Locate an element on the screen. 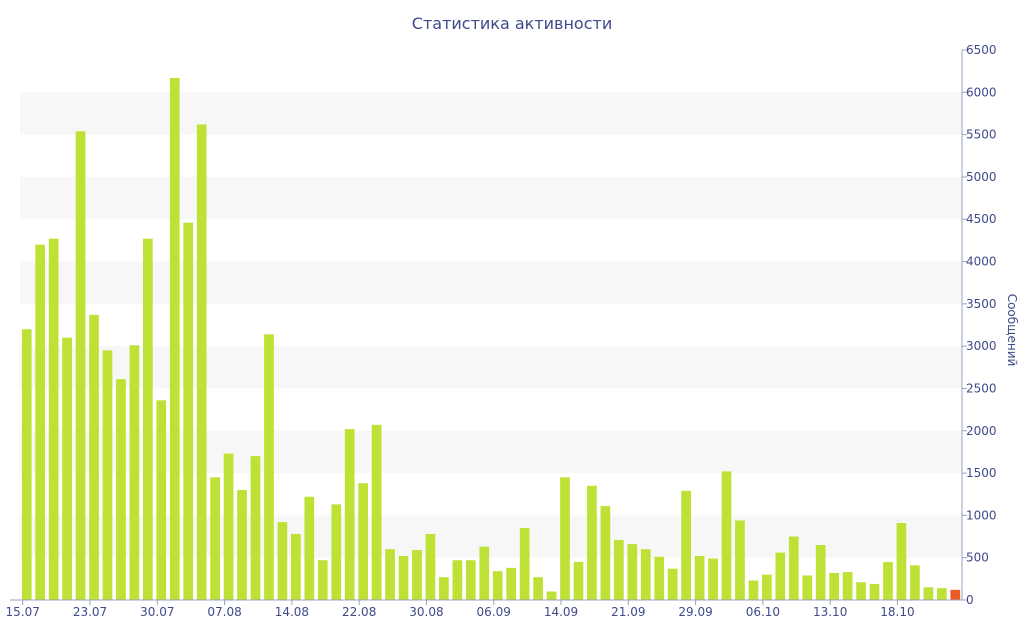  y-tick-label: 1000 is located at coordinates (981, 515).